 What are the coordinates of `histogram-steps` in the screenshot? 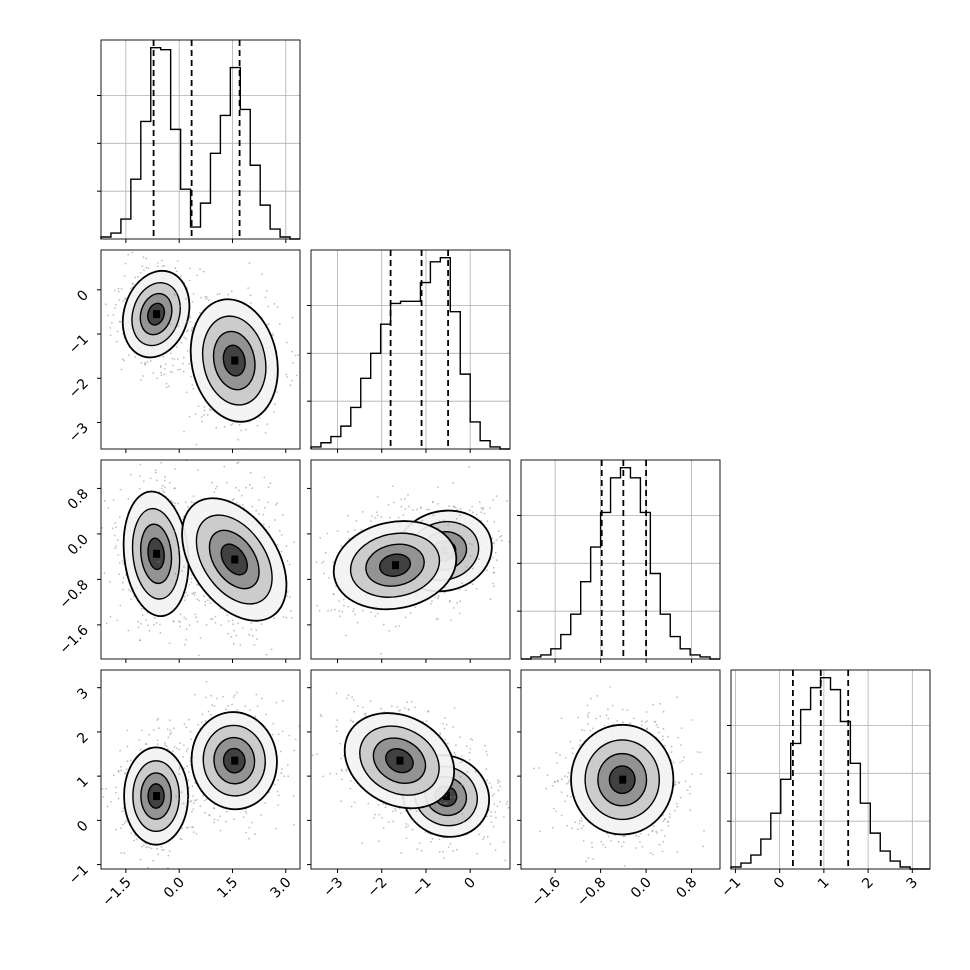 It's located at (200, 143).